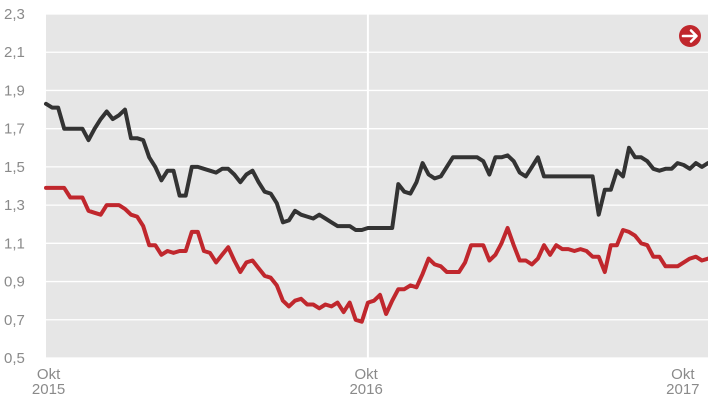 This screenshot has height=401, width=708. I want to click on x-tick-label: Okt 2015, so click(48, 382).